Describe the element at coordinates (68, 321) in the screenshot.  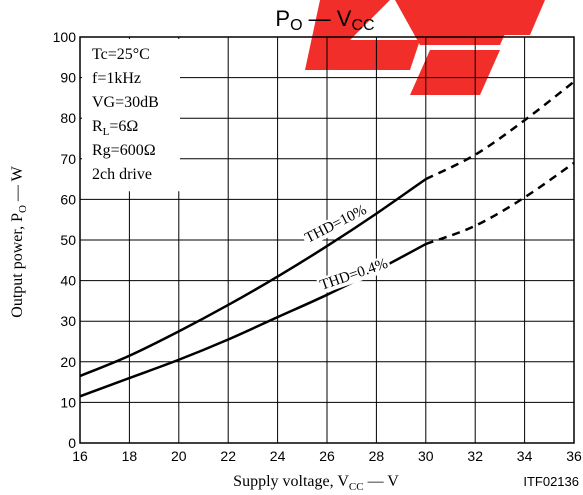
I see `y-tick-30: 30` at that location.